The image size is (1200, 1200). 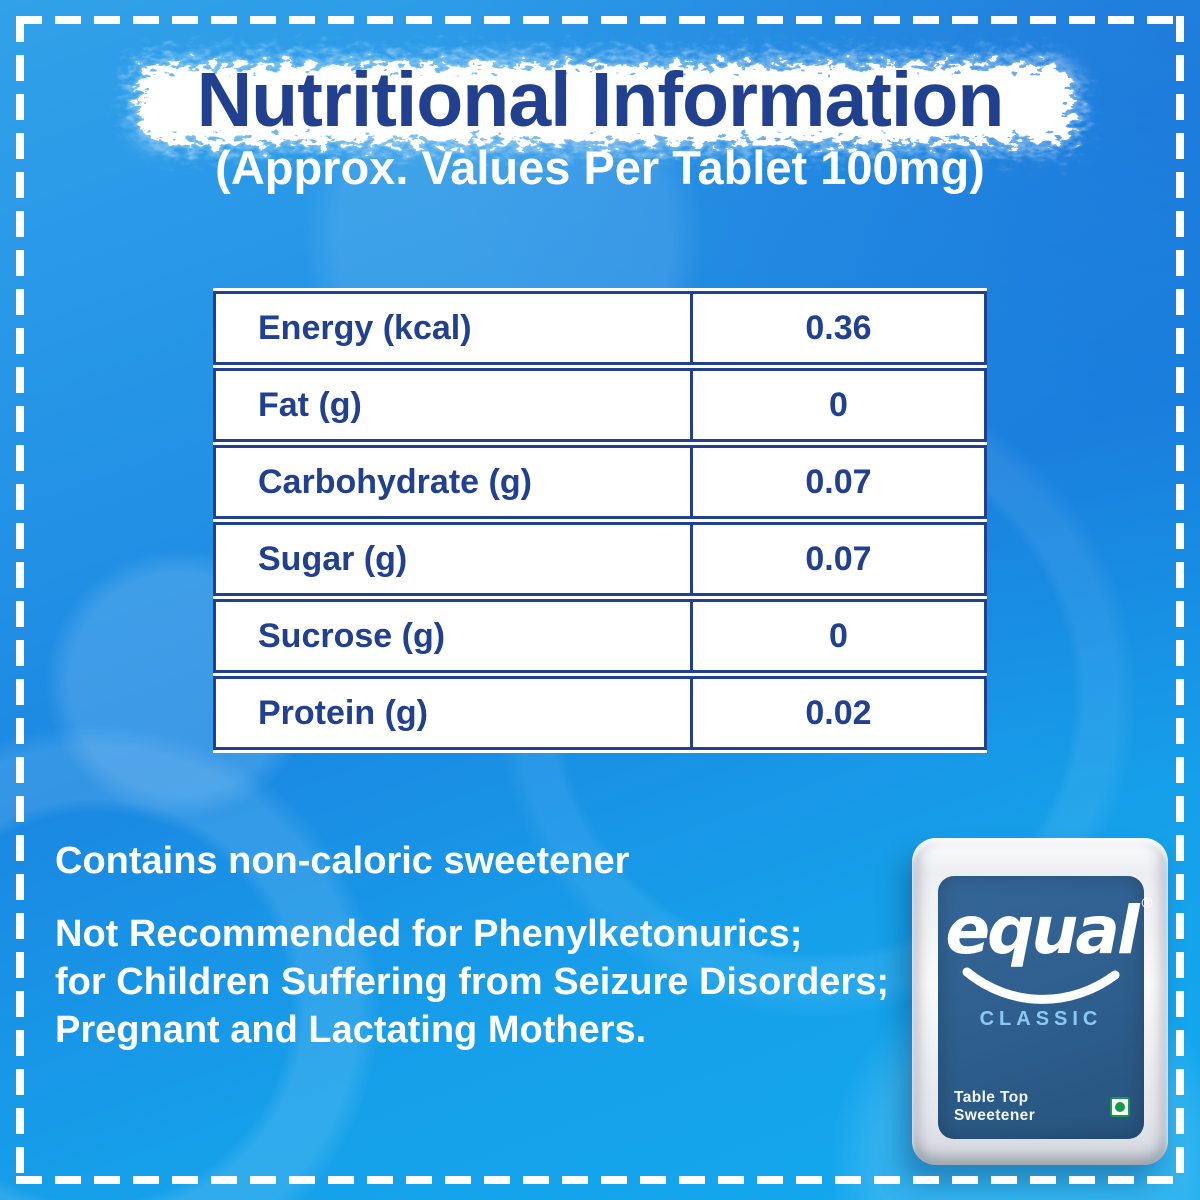 I want to click on nutrient-value: 0.36, so click(x=839, y=328).